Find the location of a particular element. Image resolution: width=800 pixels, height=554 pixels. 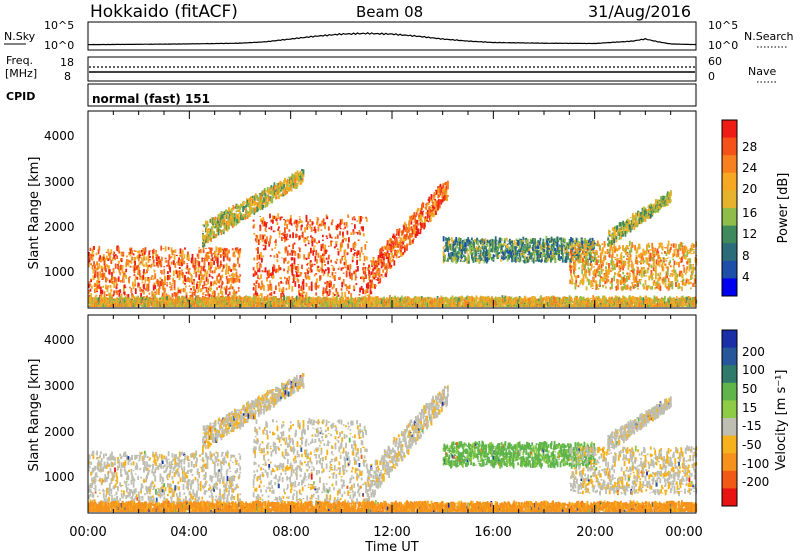

noise-left-label: N.Sky is located at coordinates (20, 36).